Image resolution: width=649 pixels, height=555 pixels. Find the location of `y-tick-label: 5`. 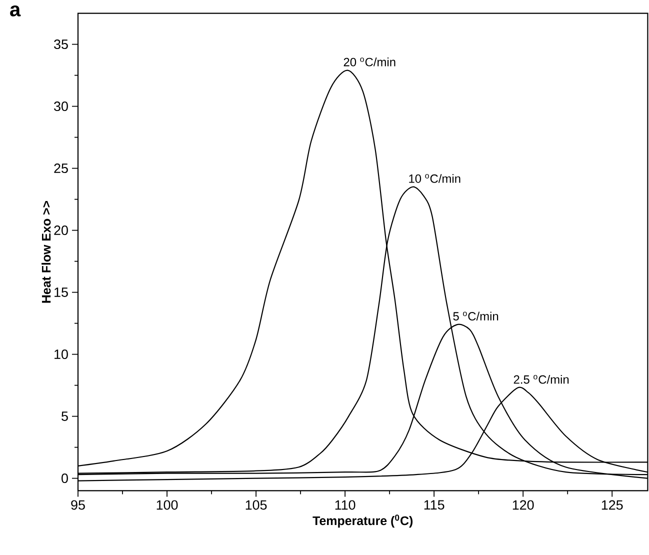

y-tick-label: 5 is located at coordinates (65, 416).